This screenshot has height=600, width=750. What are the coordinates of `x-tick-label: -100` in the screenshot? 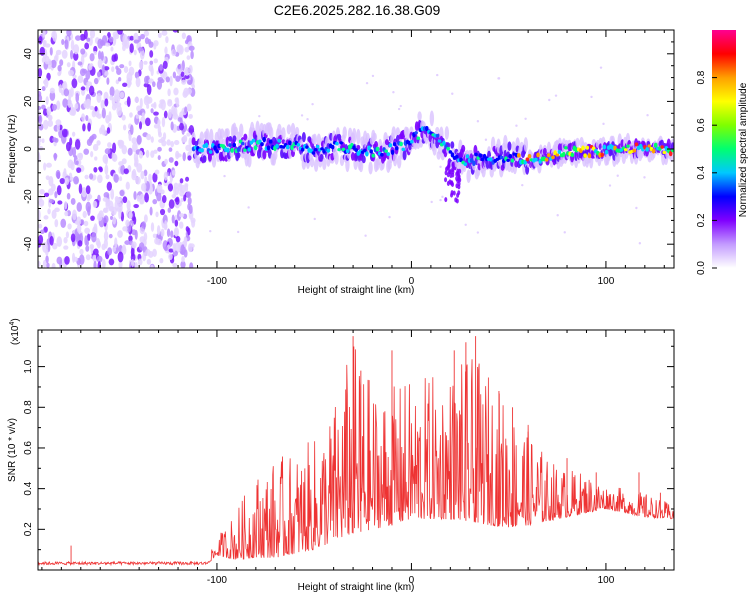 It's located at (217, 281).